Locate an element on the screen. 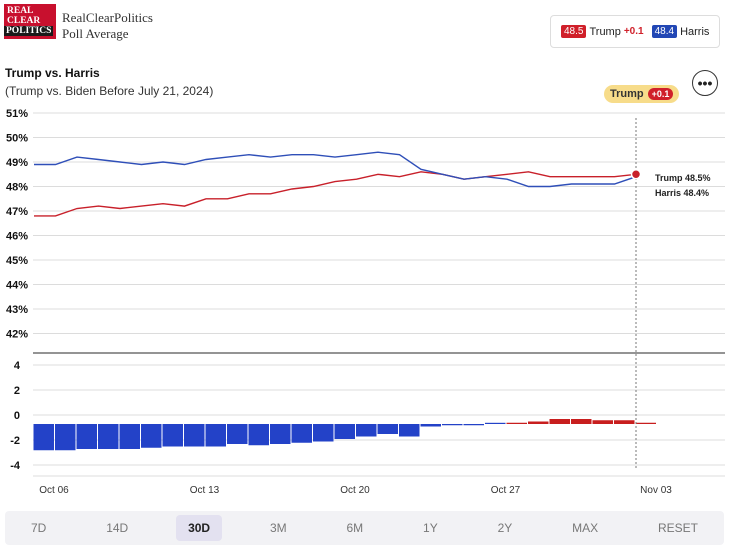 The image size is (730, 549). y-tick-label: 47% is located at coordinates (17, 212).